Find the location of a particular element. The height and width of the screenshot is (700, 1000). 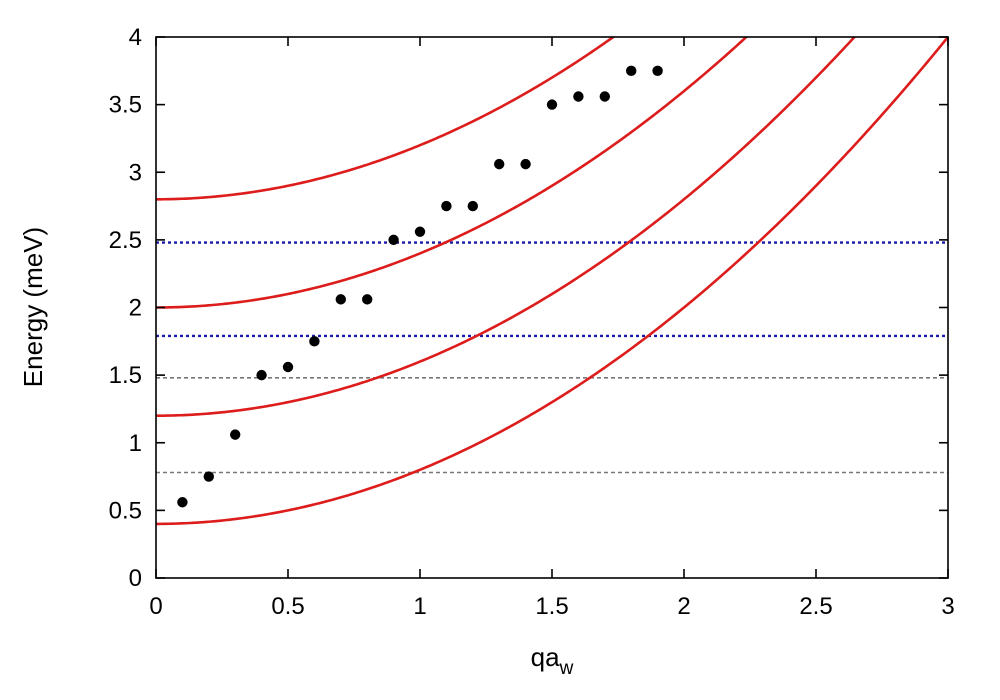

x-axis-title-main: qa is located at coordinates (545, 657).